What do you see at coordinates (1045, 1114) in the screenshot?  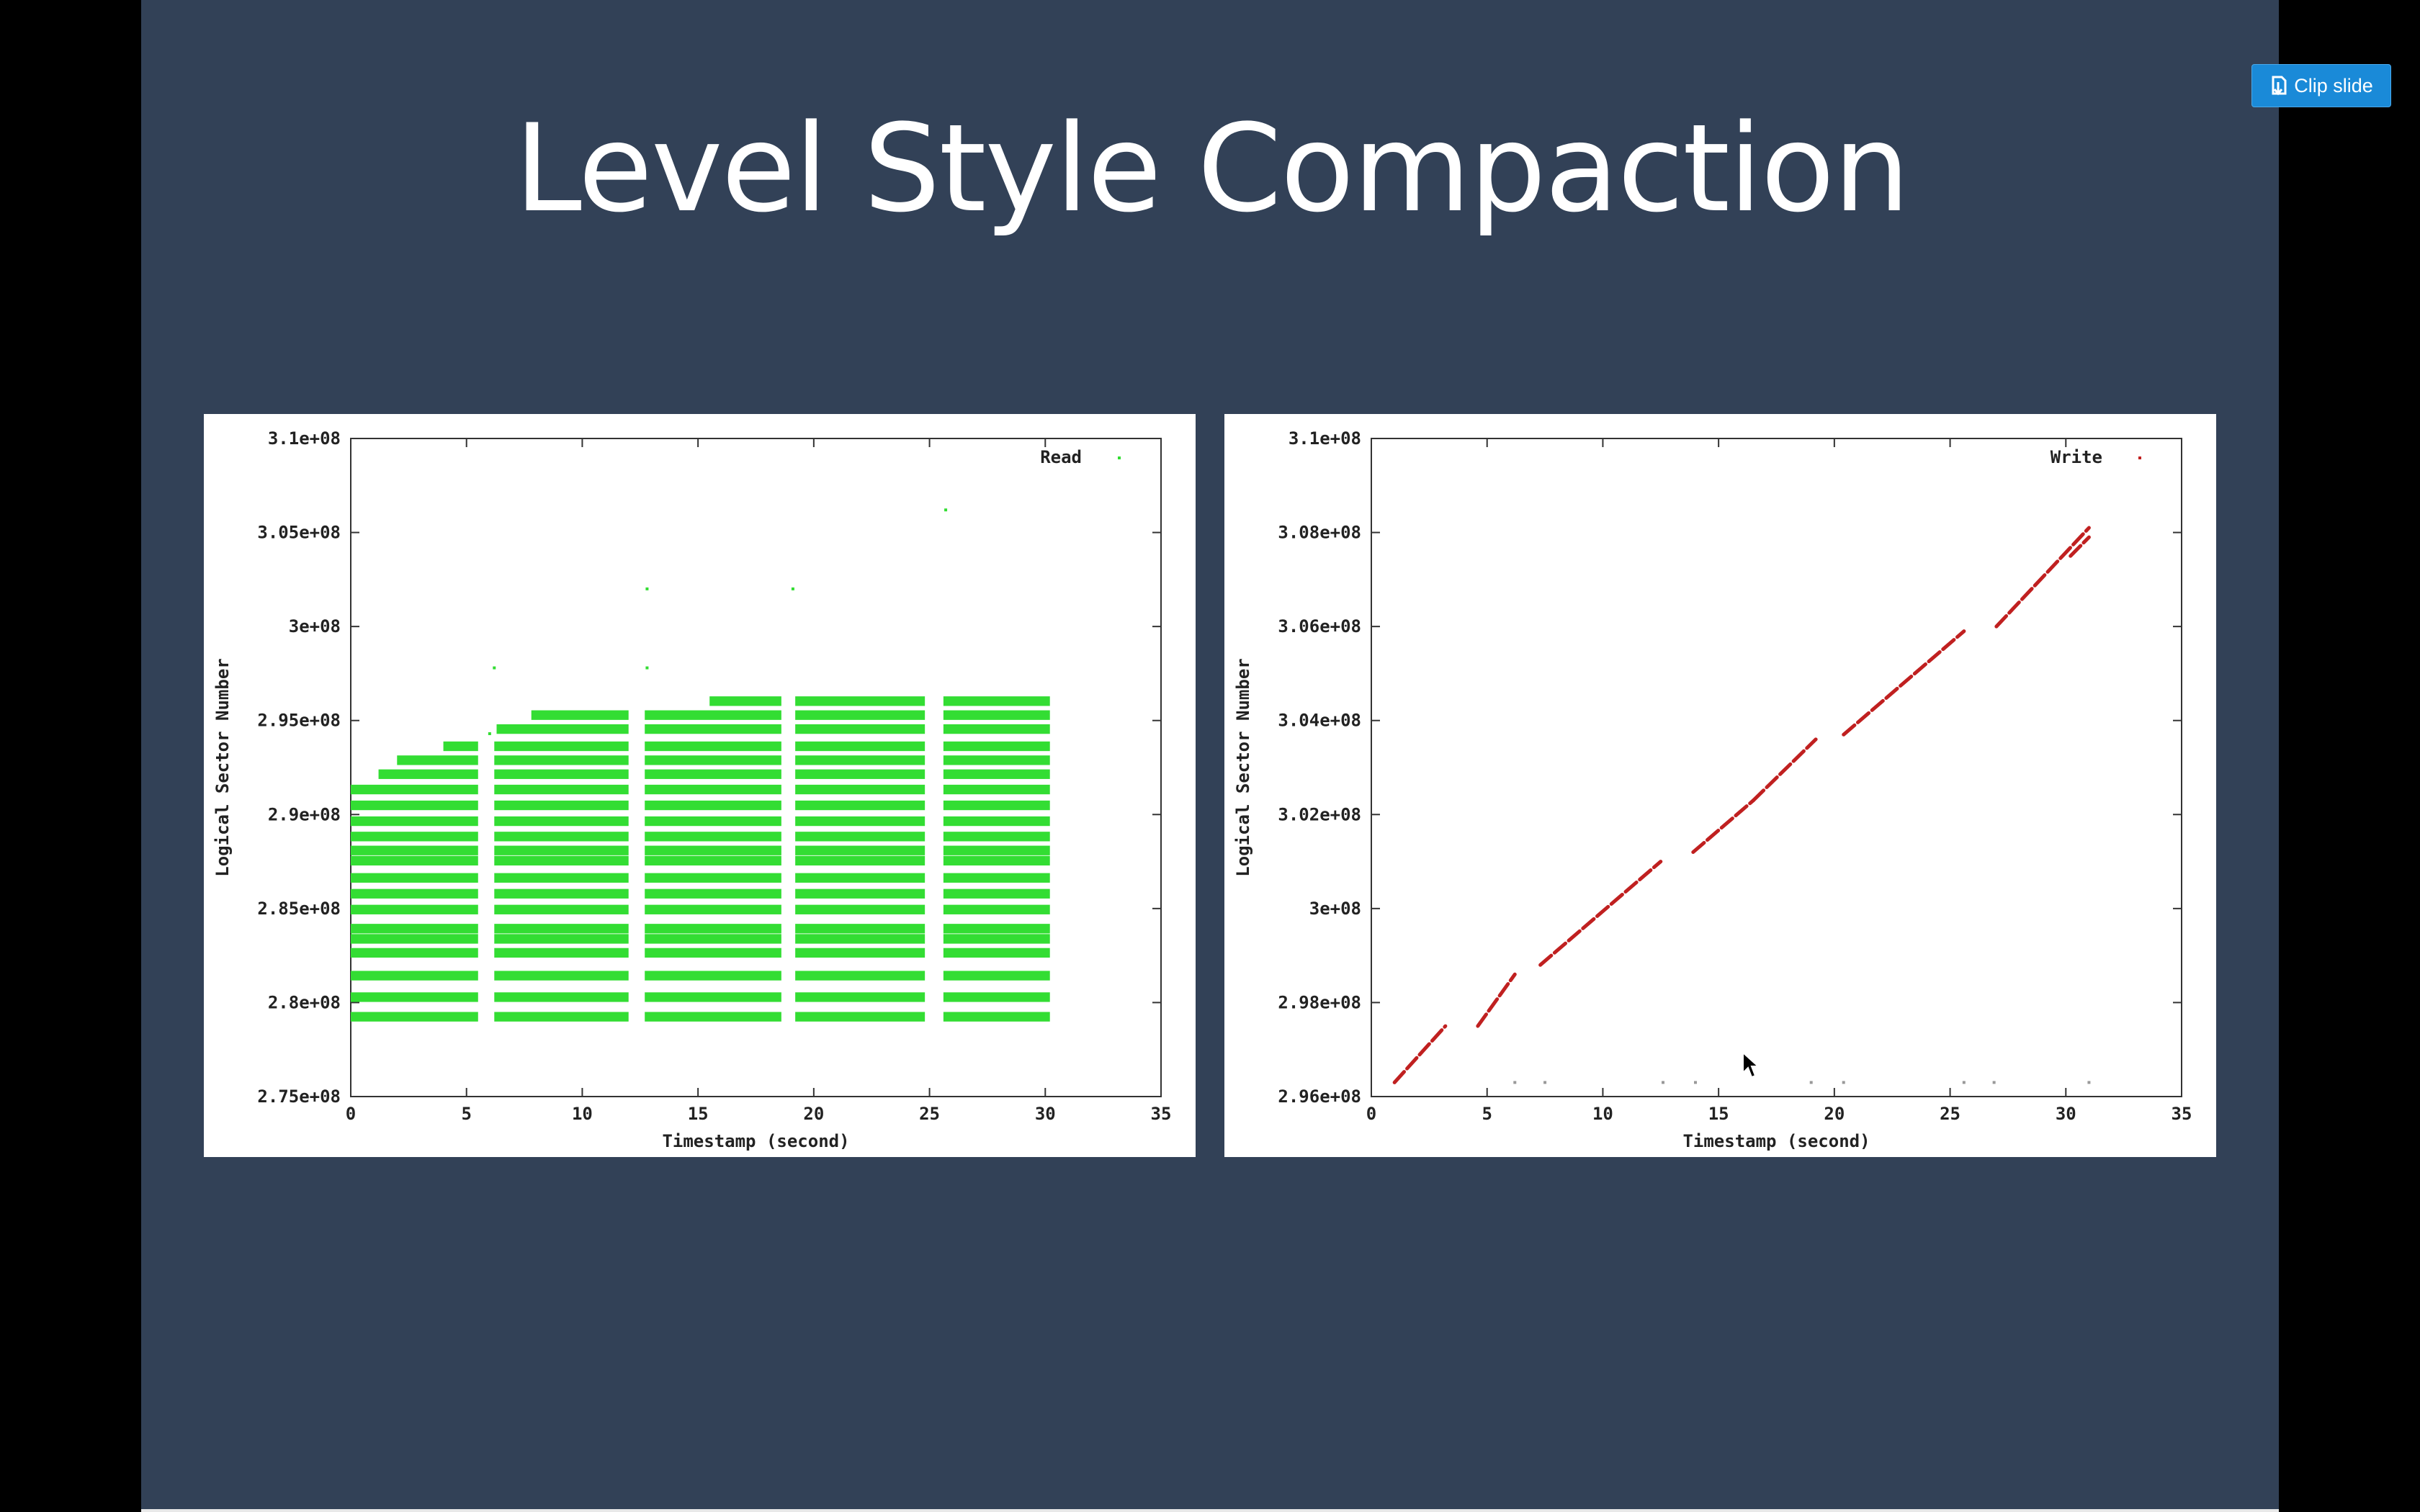 I see `x-tick-label: 30` at bounding box center [1045, 1114].